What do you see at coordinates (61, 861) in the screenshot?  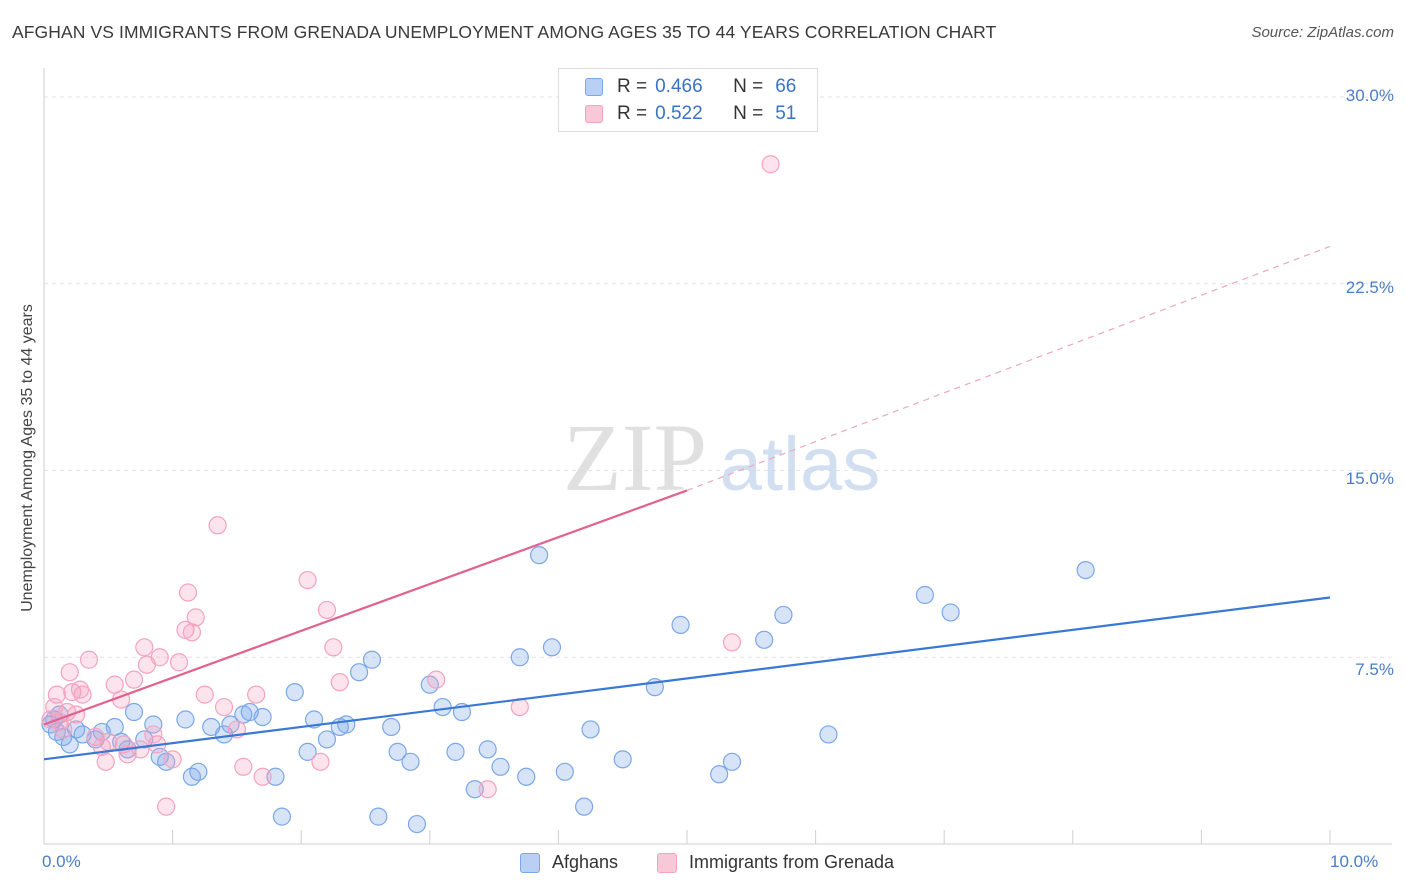 I see `x-tick-label-min: 0.0%` at bounding box center [61, 861].